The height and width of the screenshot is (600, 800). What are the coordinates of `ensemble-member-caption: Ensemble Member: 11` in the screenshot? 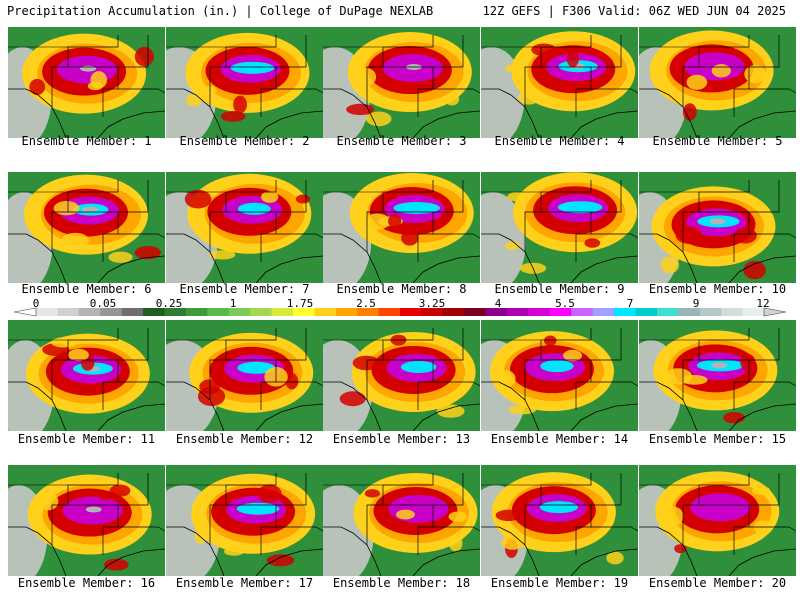 It's located at (86, 439).